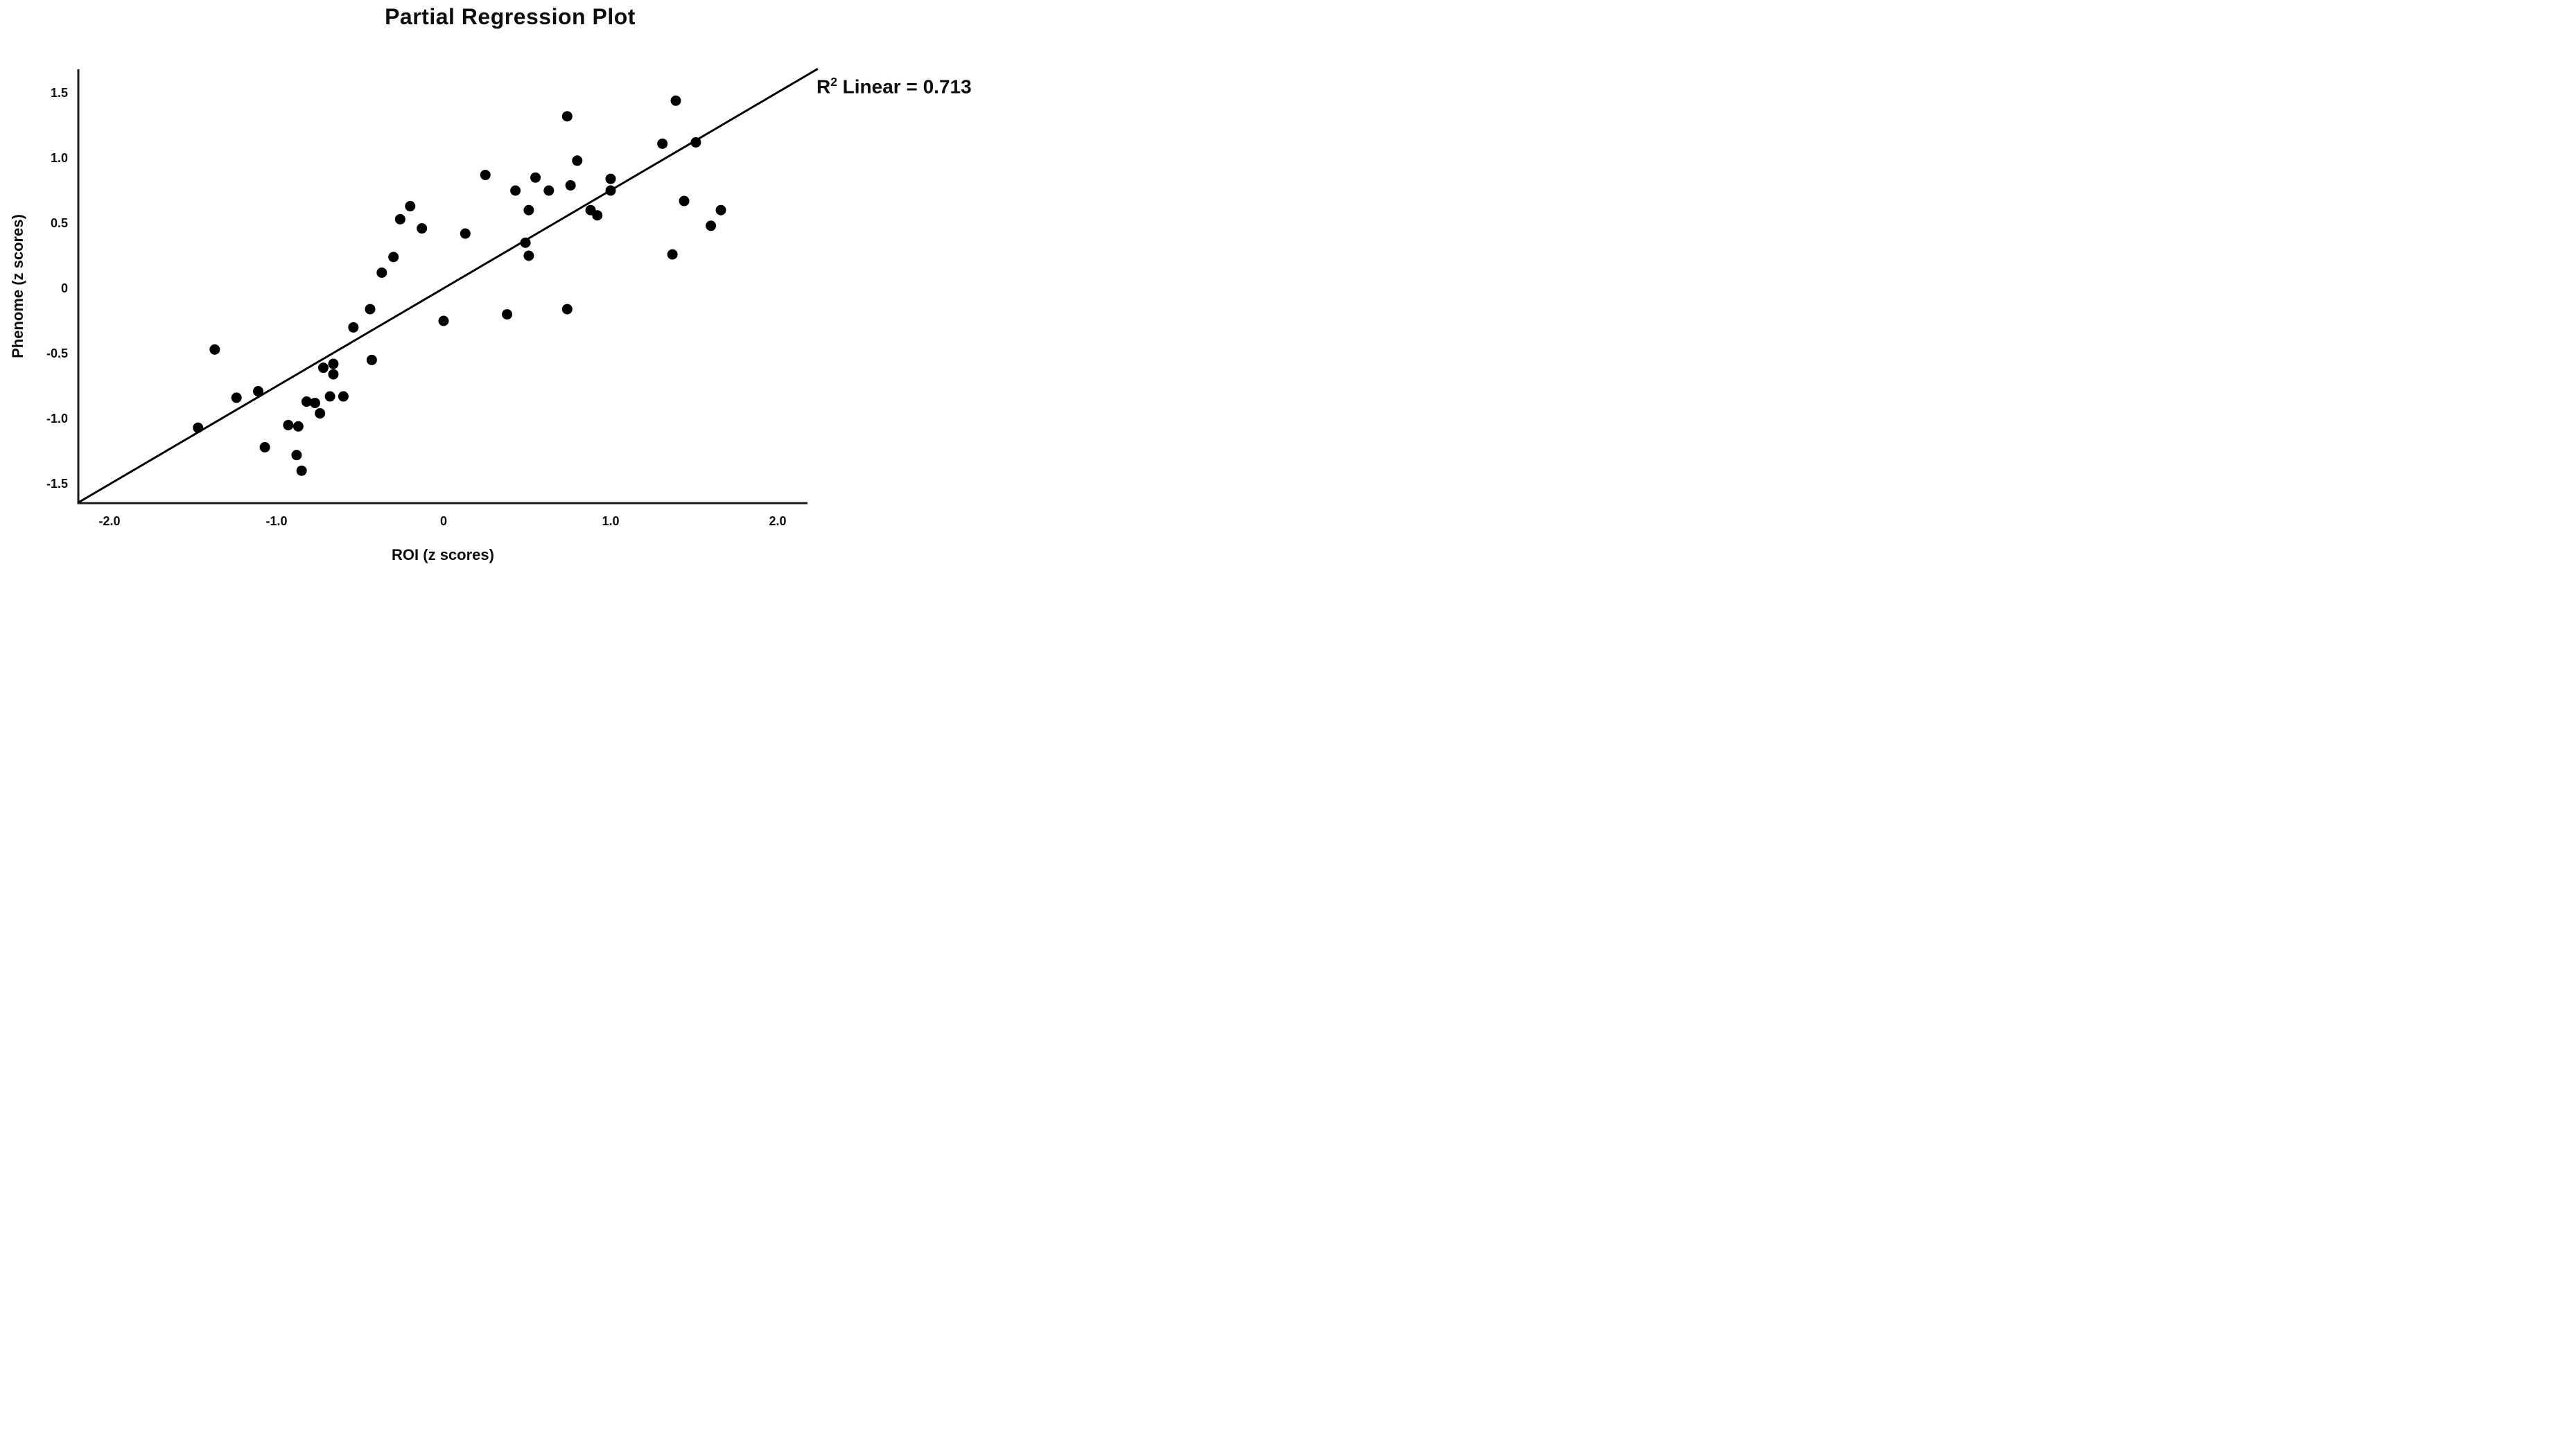 The height and width of the screenshot is (1456, 2550). I want to click on y-tick-label: 0.5, so click(59, 223).